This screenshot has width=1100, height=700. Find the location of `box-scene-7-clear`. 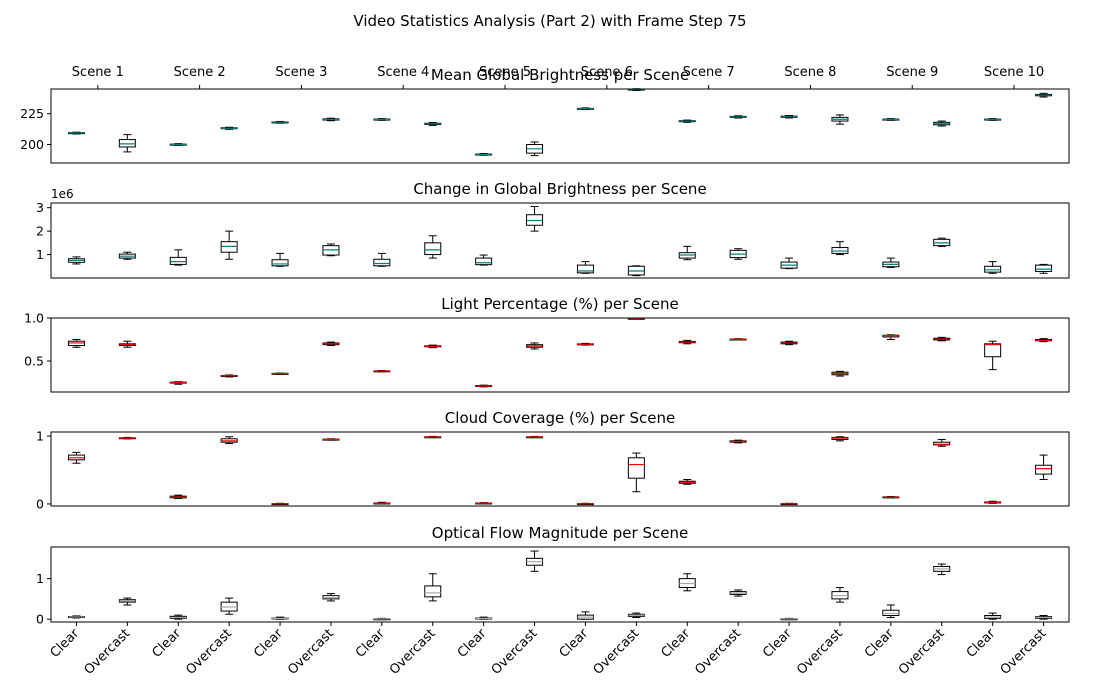

box-scene-7-clear is located at coordinates (687, 582).